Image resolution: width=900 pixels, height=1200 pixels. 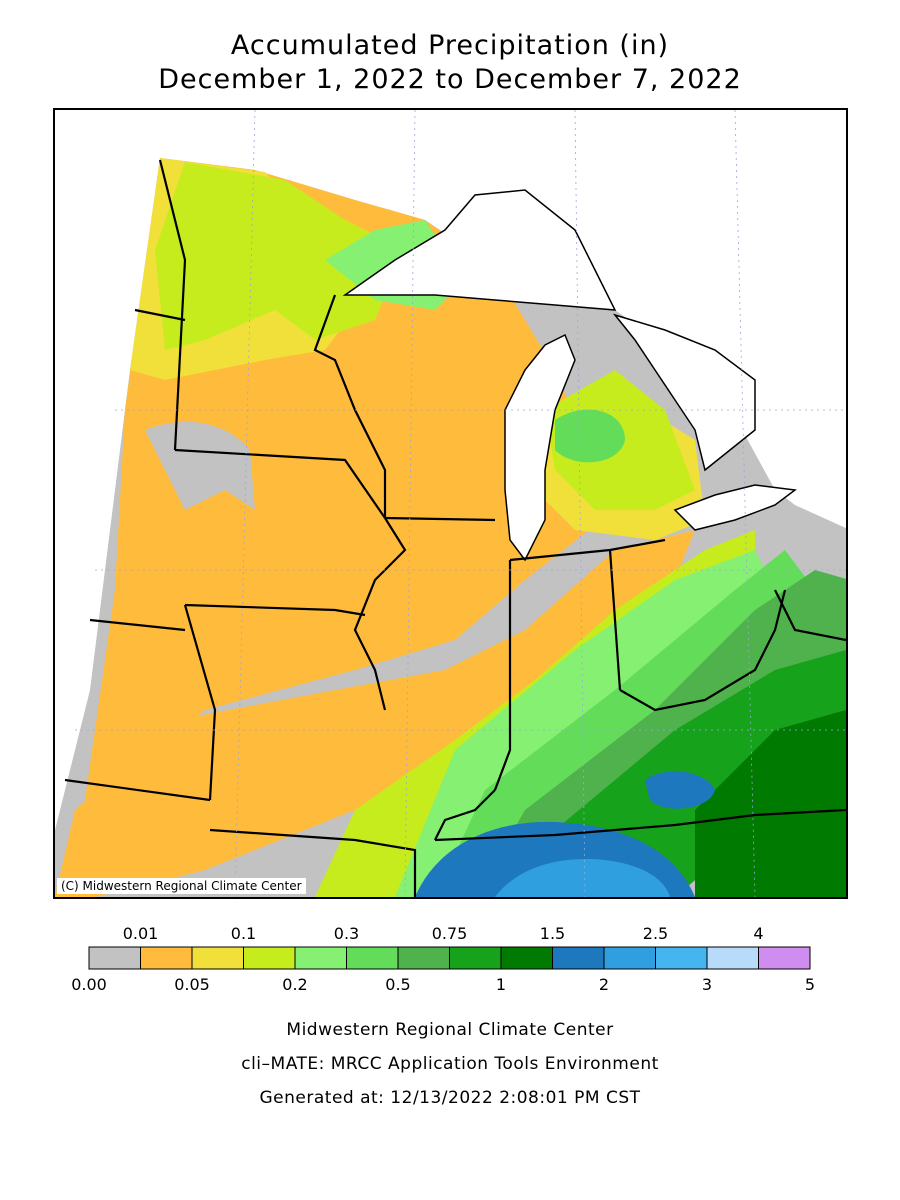 I want to click on boundary-in-mi, so click(x=587, y=550).